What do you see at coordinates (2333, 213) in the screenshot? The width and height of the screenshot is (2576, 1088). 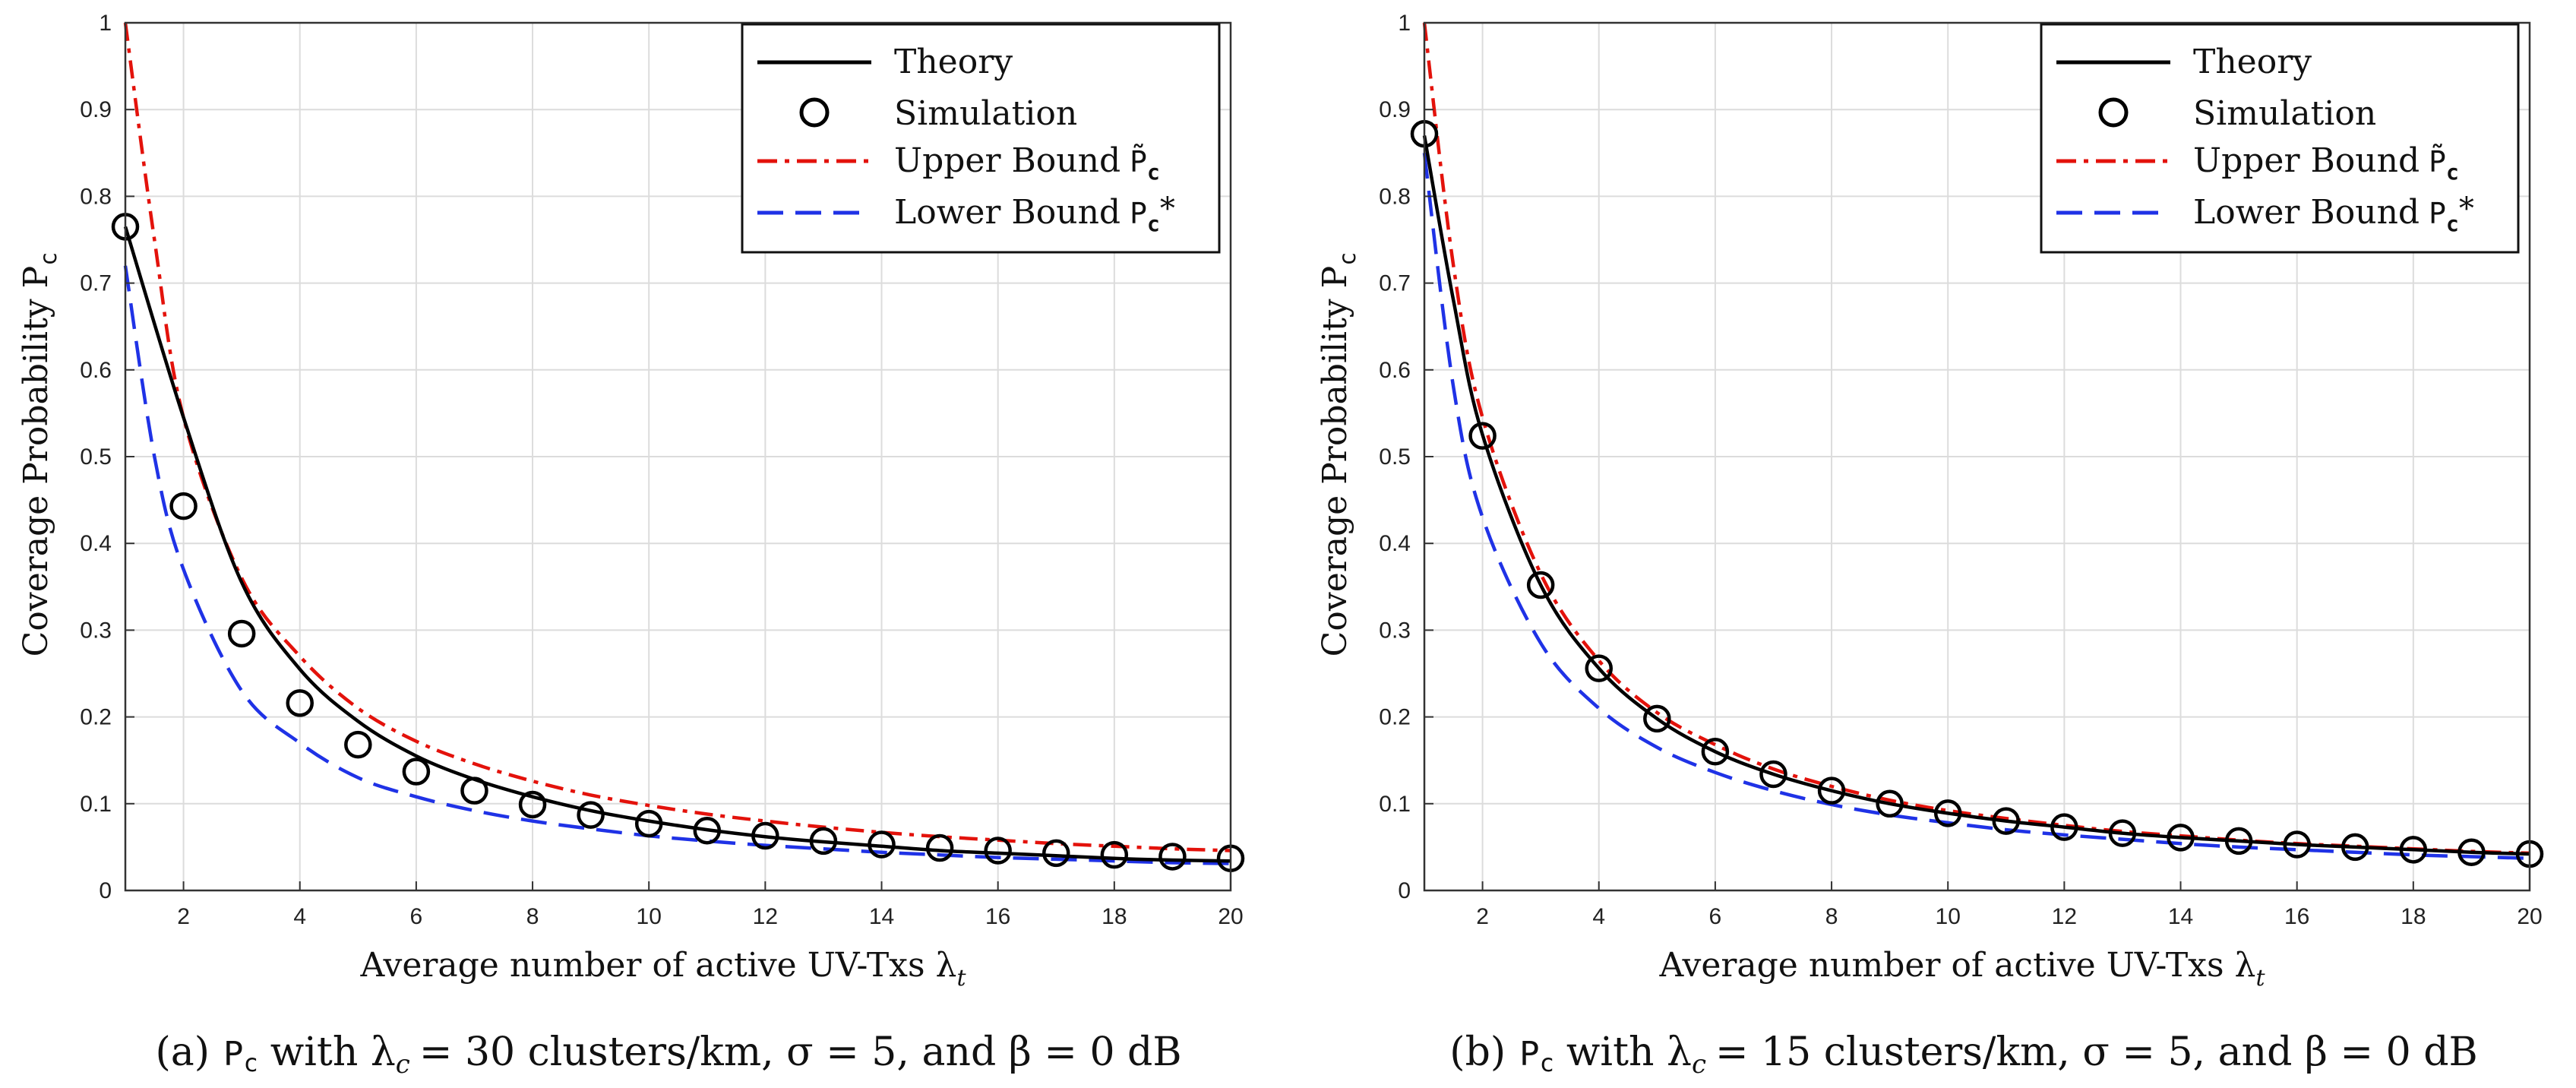 I see `panel-b-legend-lower-label: Lower Bound Pc*` at bounding box center [2333, 213].